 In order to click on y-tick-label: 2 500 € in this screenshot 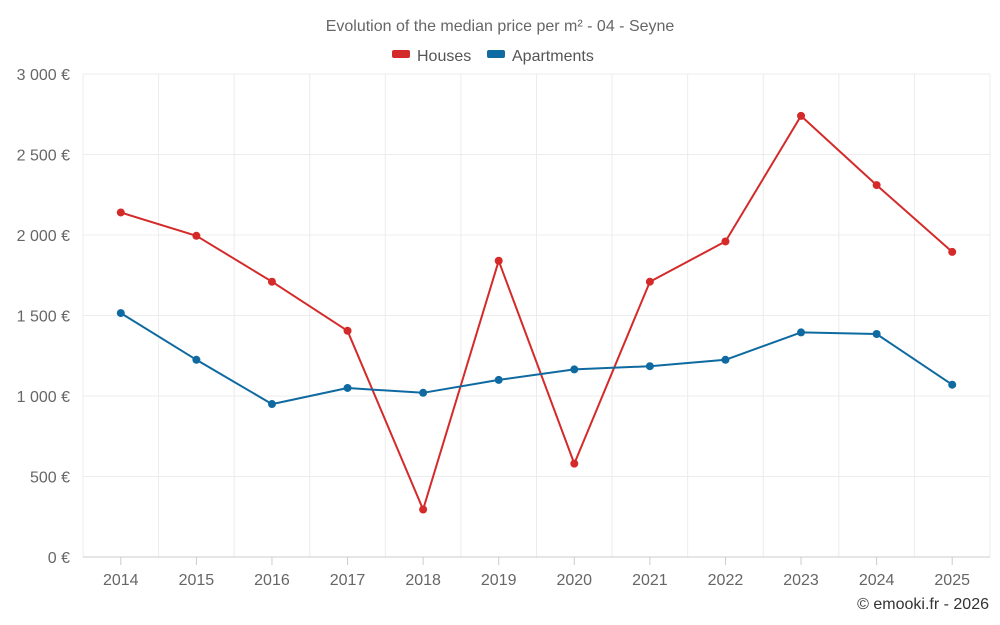, I will do `click(43, 156)`.